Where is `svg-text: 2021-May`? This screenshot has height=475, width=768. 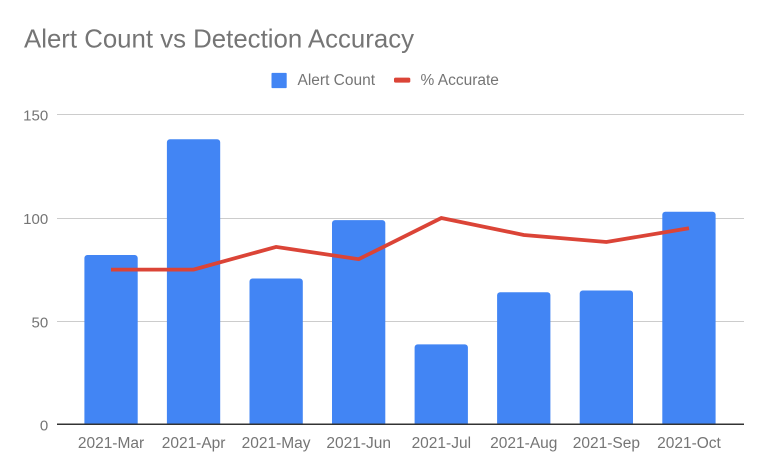 svg-text: 2021-May is located at coordinates (276, 443).